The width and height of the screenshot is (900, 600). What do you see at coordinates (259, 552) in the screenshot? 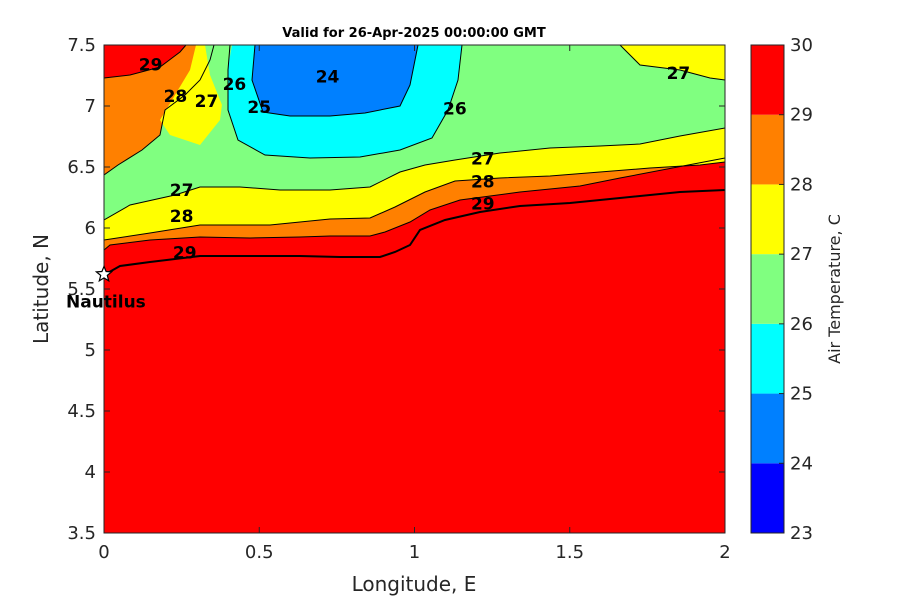
I see `x-tick-label: 0.5` at bounding box center [259, 552].